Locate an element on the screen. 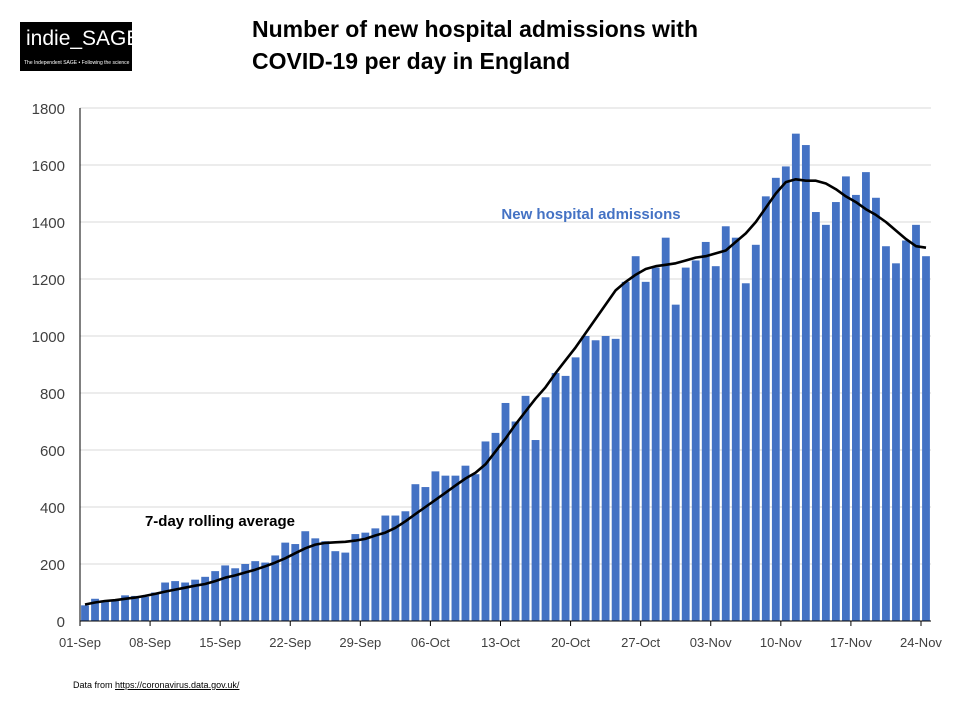 The width and height of the screenshot is (960, 720). x-tick-label: 03-Nov is located at coordinates (711, 642).